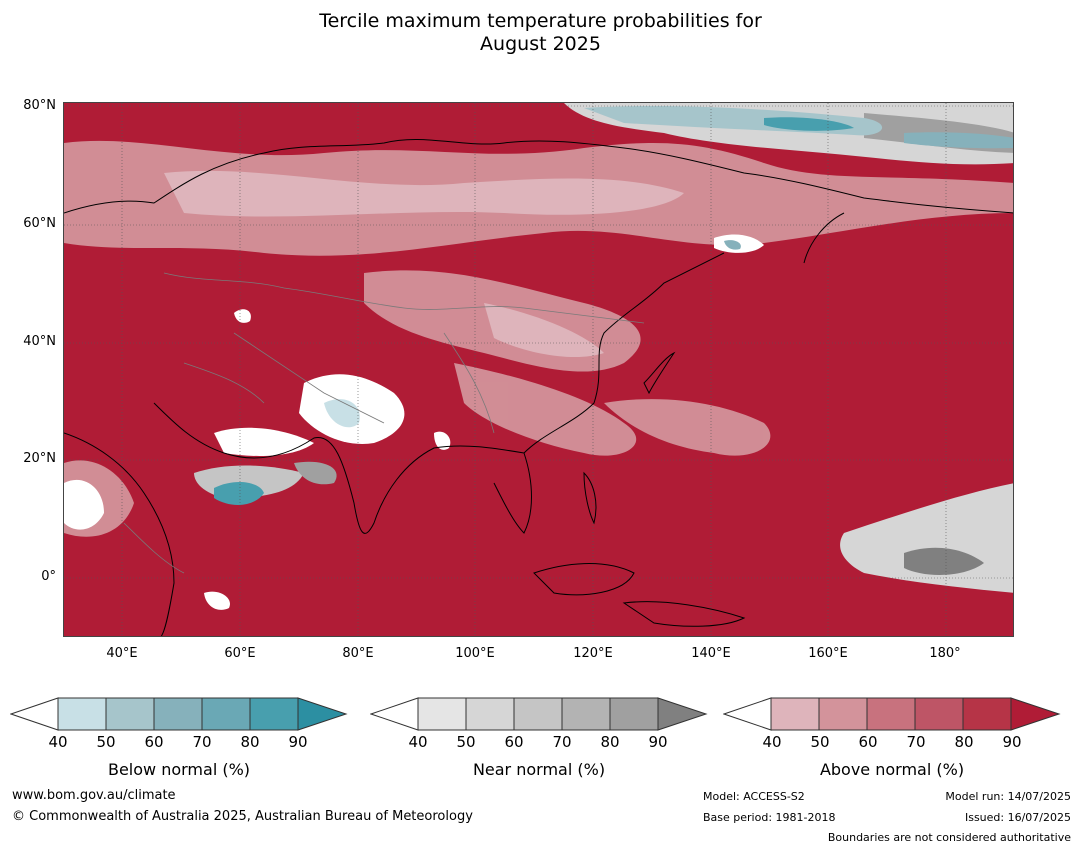  What do you see at coordinates (39, 458) in the screenshot?
I see `lat-label-20n: 20°N` at bounding box center [39, 458].